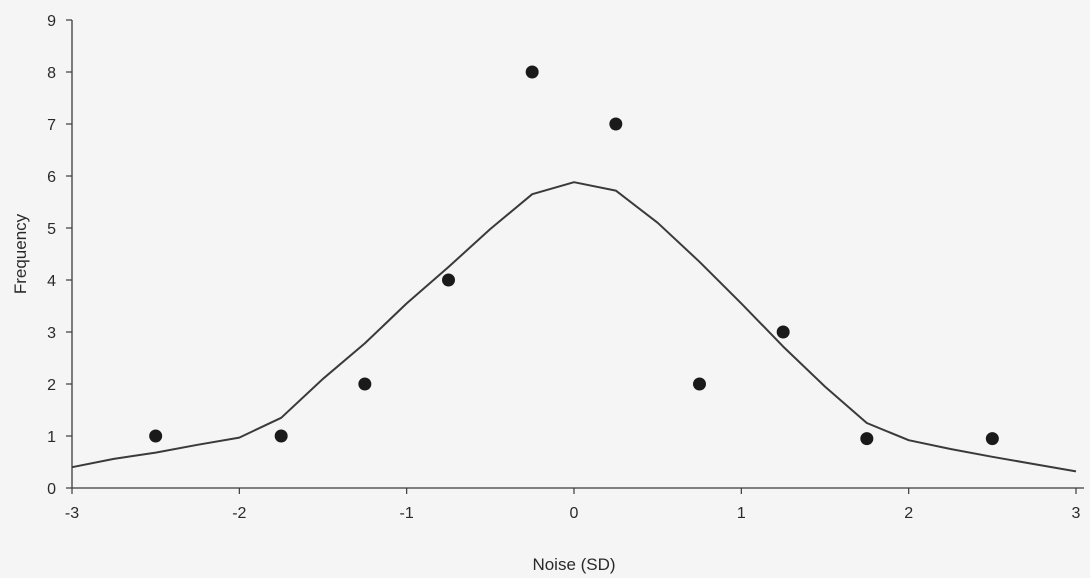  What do you see at coordinates (51, 437) in the screenshot?
I see `y-tick-label: 1` at bounding box center [51, 437].